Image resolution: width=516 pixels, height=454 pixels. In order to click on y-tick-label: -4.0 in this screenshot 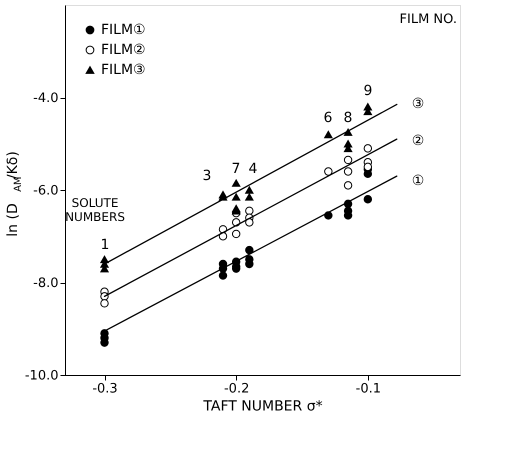, I will do `click(45, 98)`.